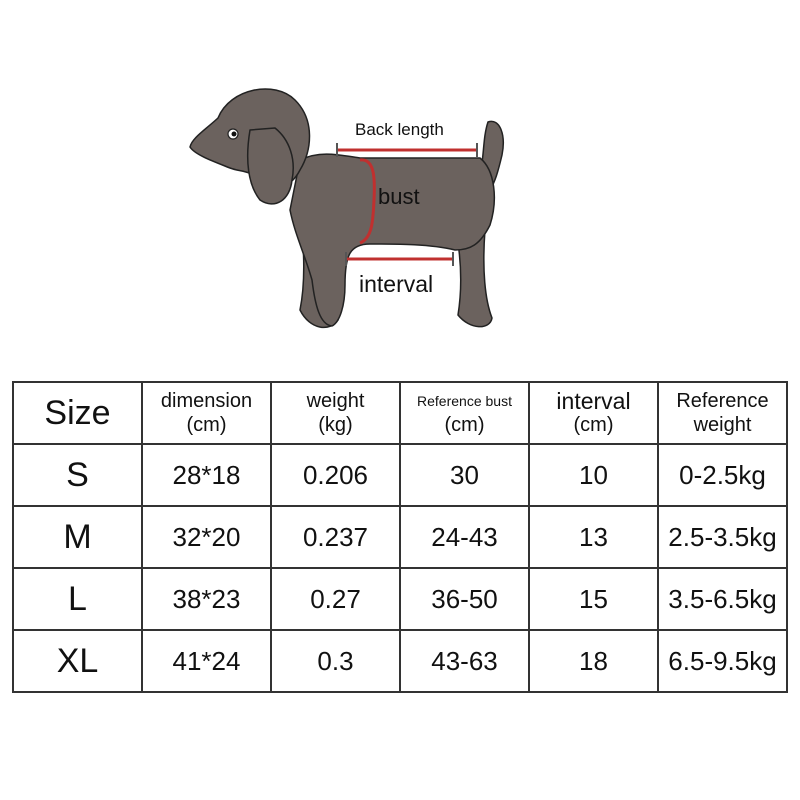 Image resolution: width=800 pixels, height=800 pixels. I want to click on header-dimension: dimension (cm), so click(206, 413).